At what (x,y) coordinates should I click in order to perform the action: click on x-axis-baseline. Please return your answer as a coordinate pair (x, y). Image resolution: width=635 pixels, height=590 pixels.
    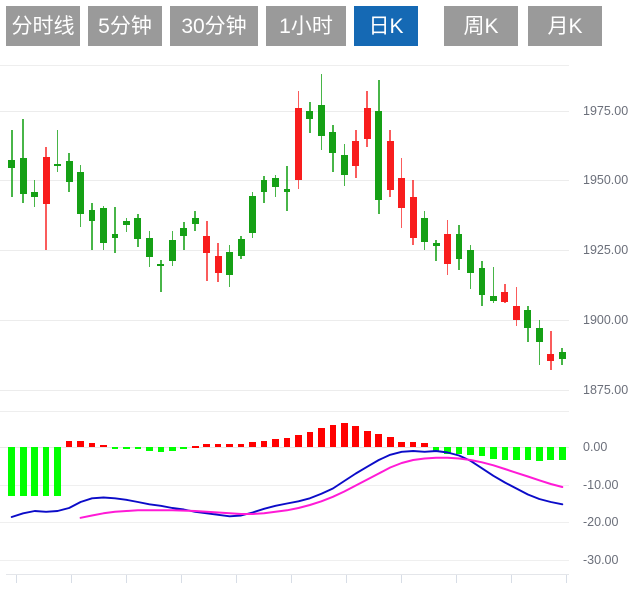
    Looking at the image, I should click on (287, 574).